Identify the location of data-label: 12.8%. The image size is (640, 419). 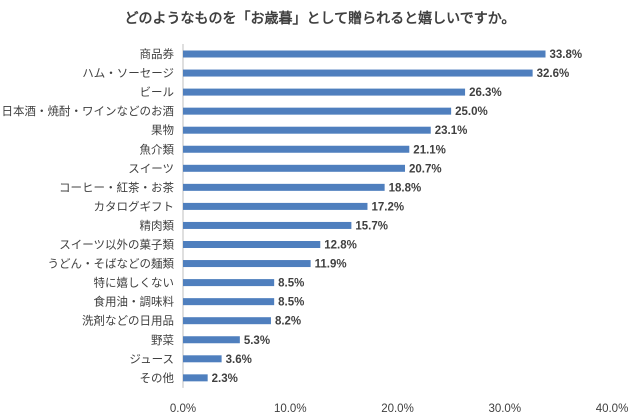
(340, 246).